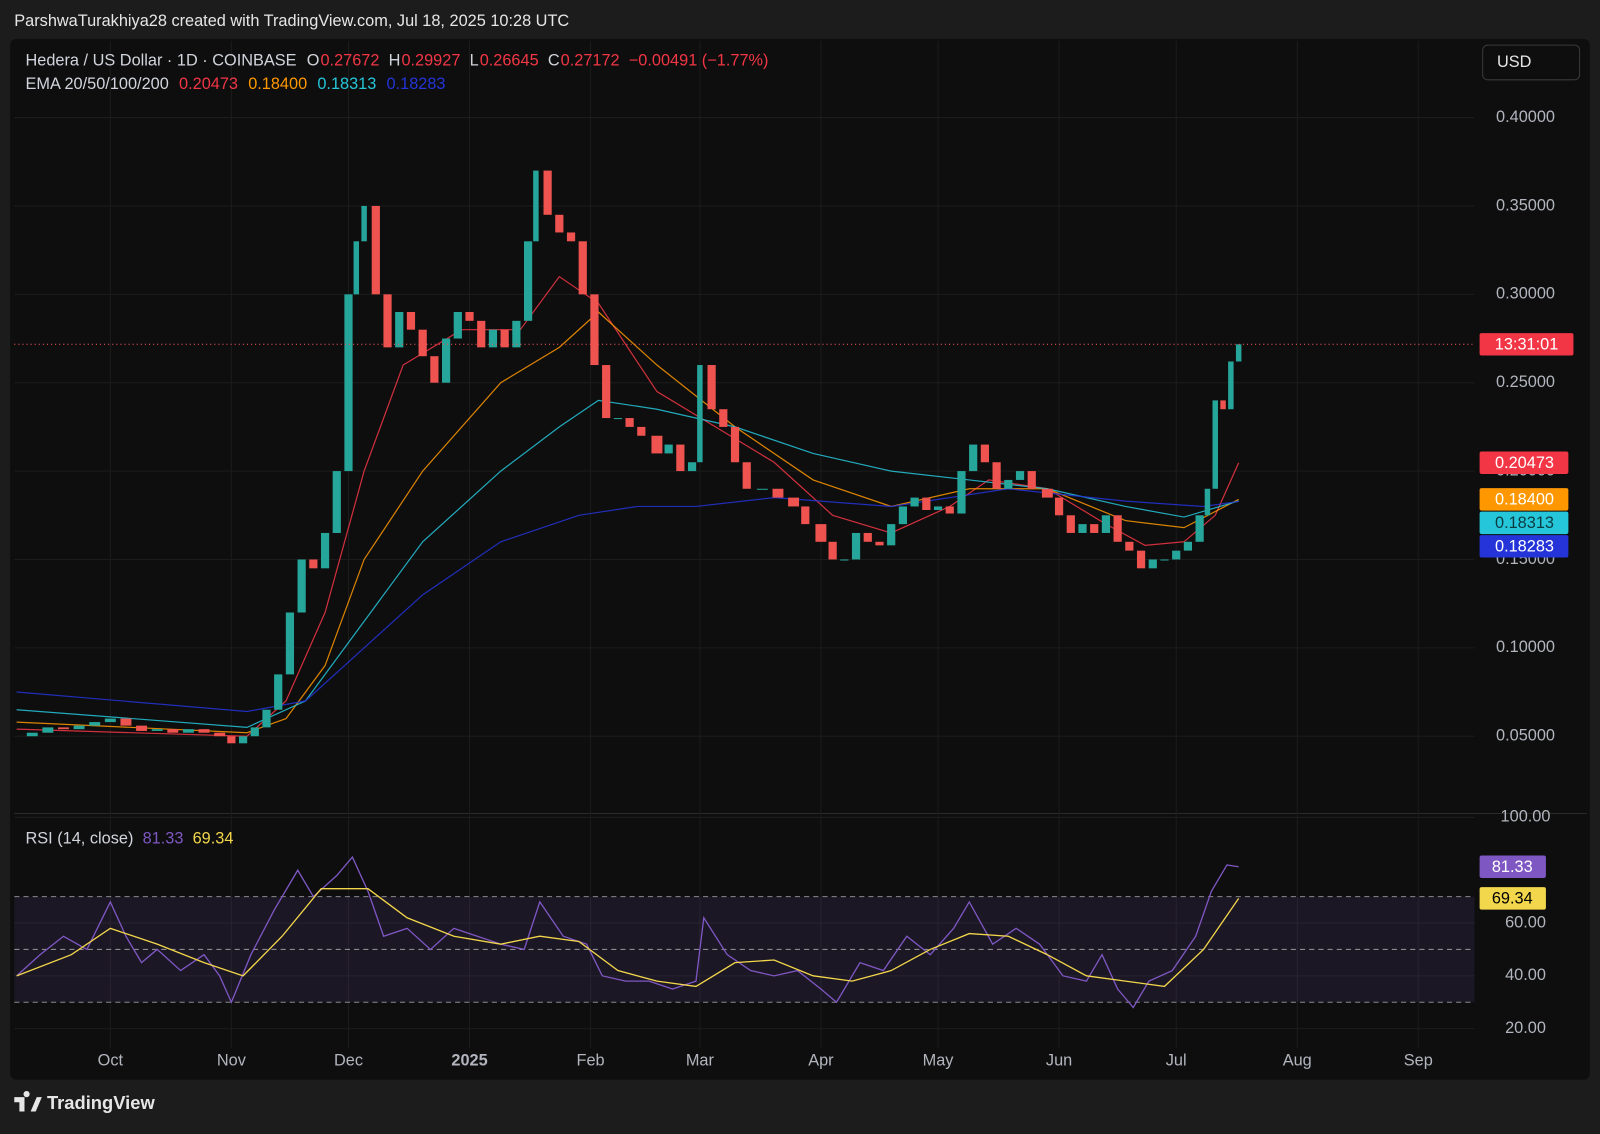  Describe the element at coordinates (213, 838) in the screenshot. I see `legend-text: 69.34` at that location.